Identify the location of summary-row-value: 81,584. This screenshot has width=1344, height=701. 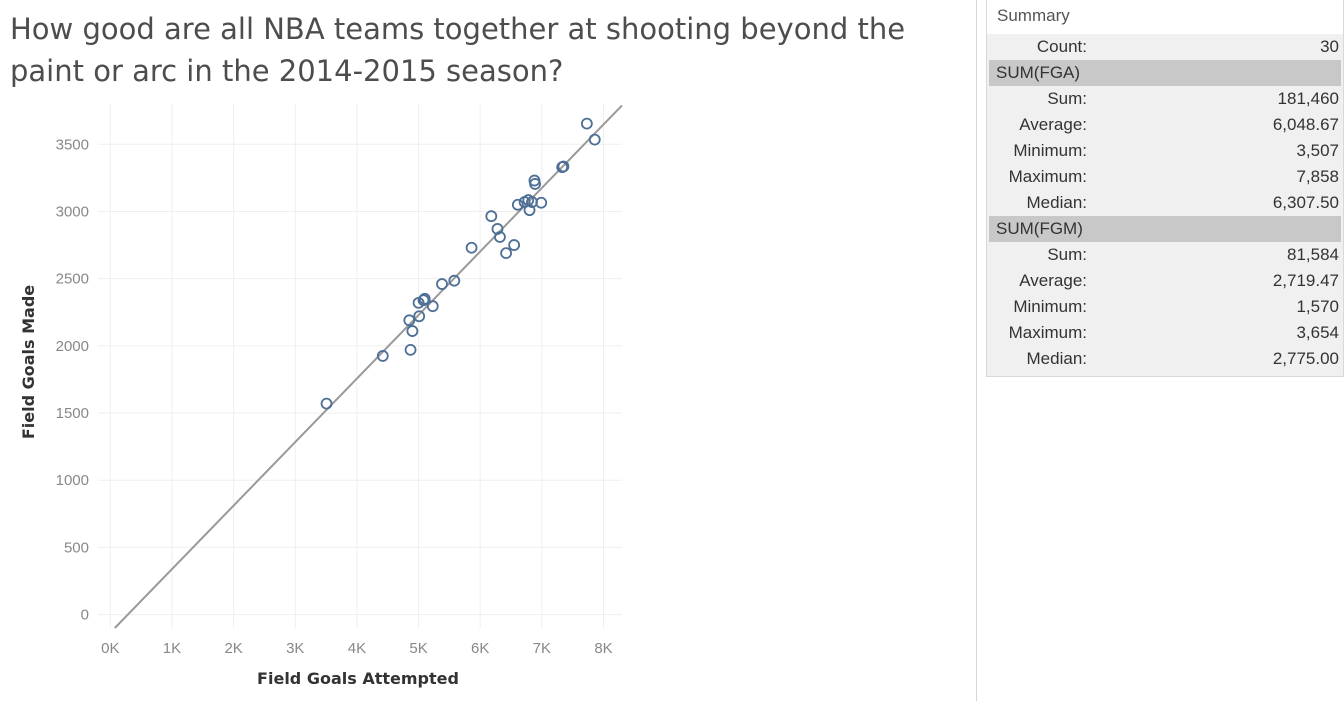
(1313, 254).